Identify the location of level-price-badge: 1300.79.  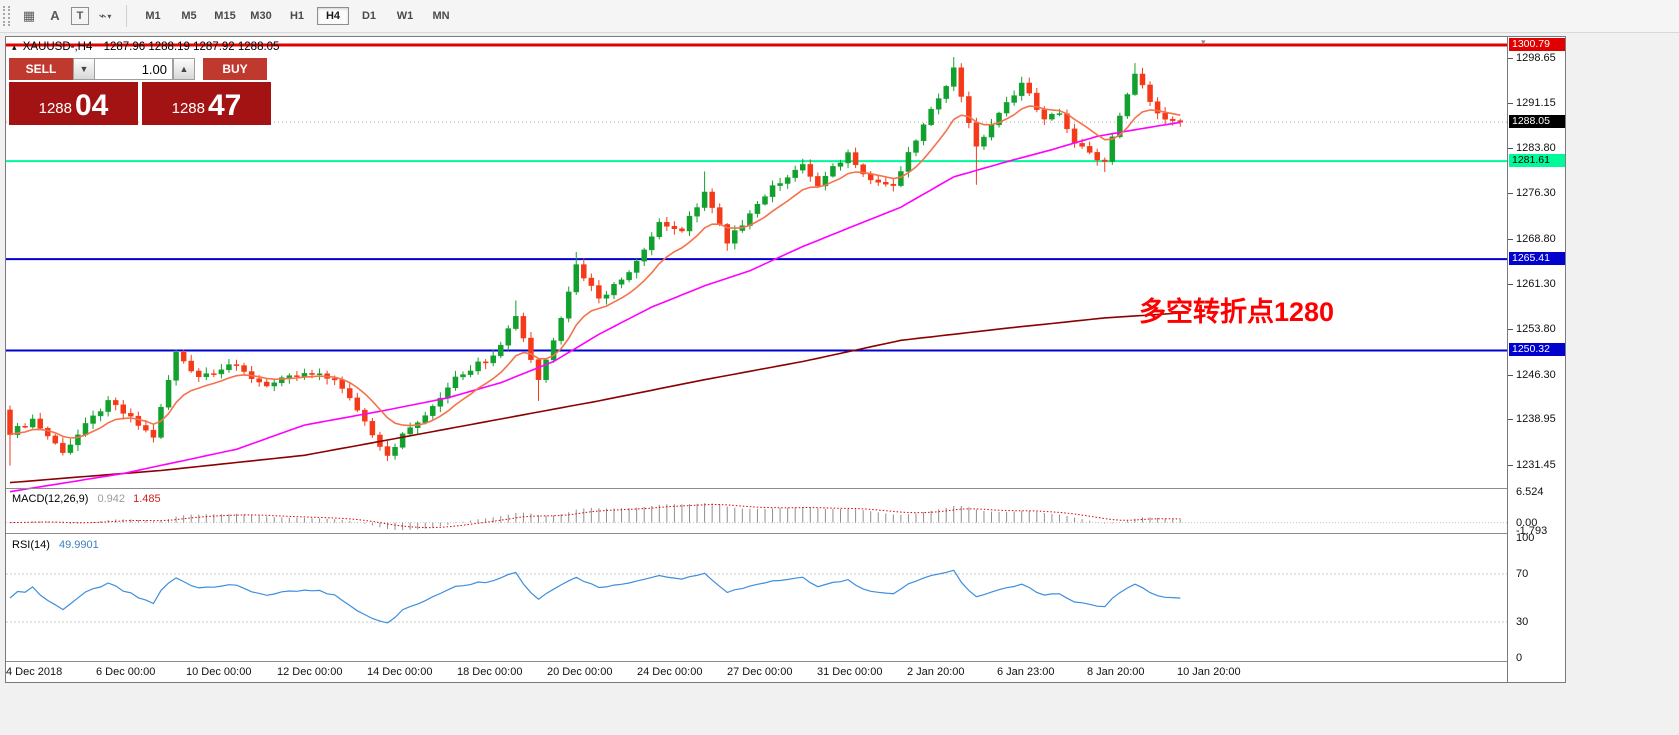
(1537, 44).